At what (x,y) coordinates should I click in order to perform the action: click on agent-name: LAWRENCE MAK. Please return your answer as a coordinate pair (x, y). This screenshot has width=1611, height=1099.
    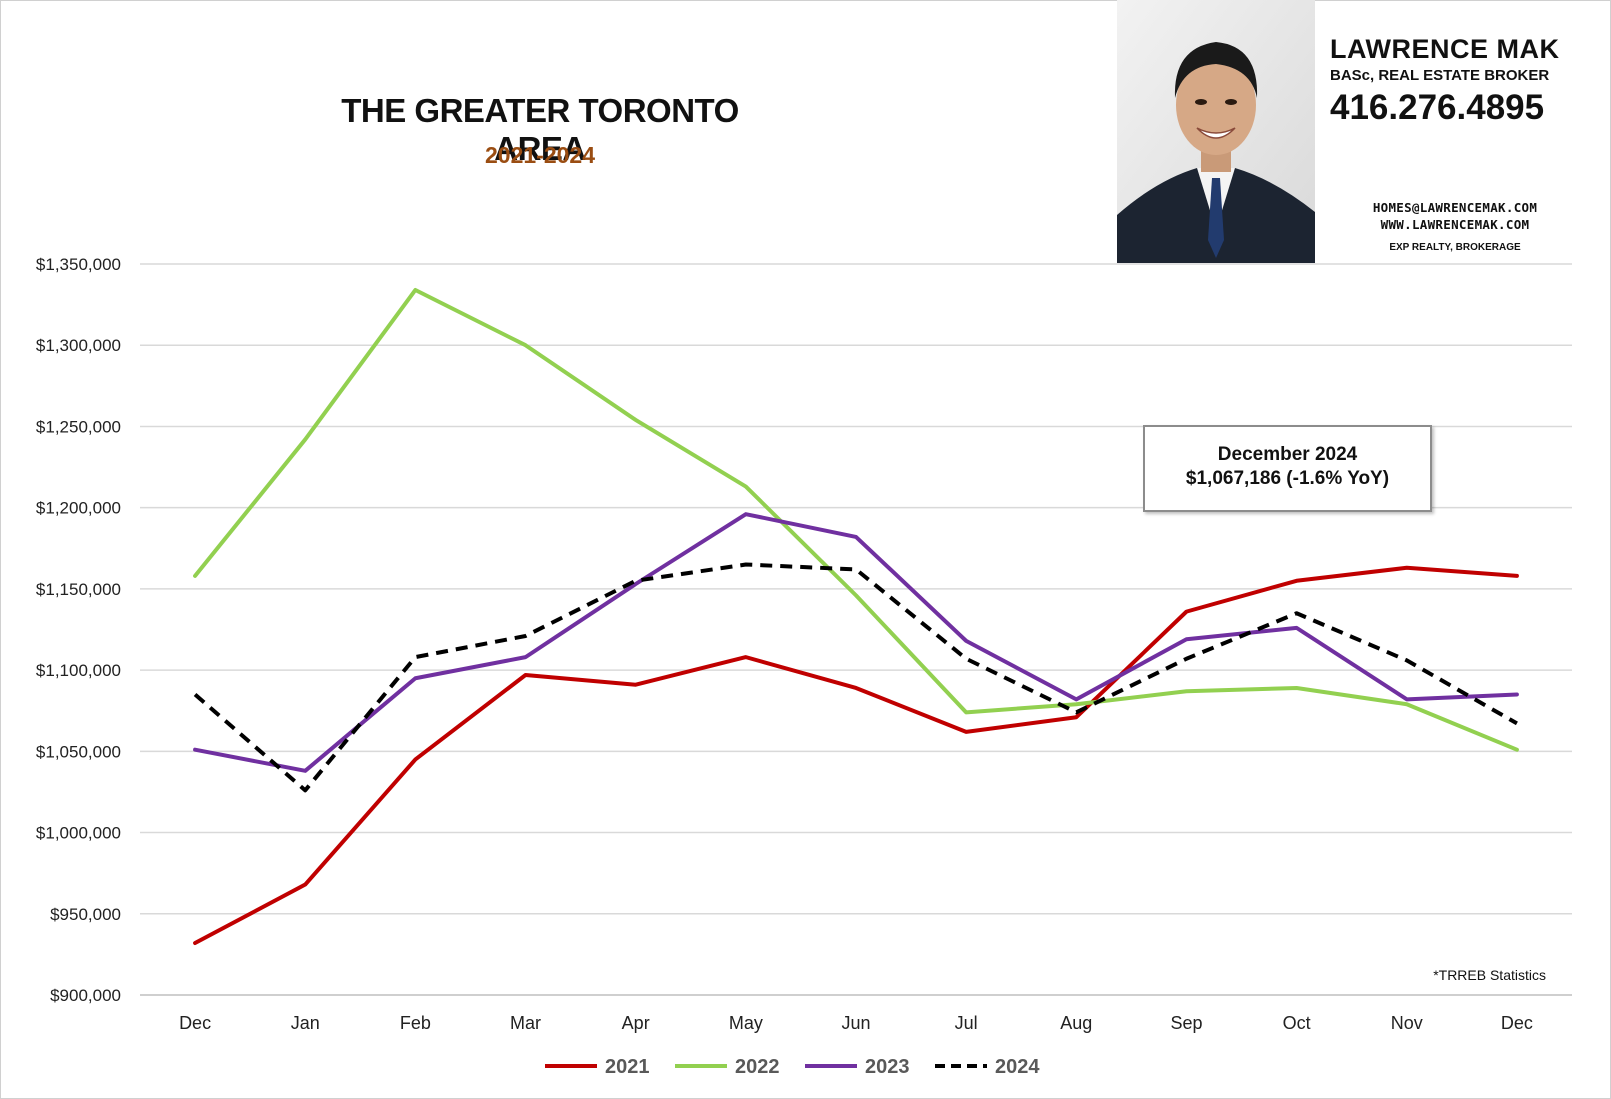
    Looking at the image, I should click on (1445, 49).